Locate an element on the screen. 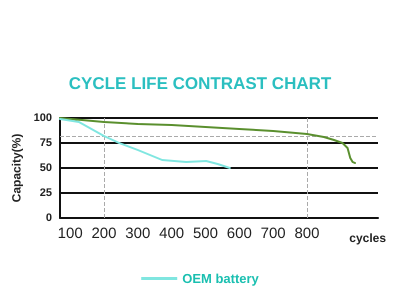  x-tick-label: 700 is located at coordinates (273, 233).